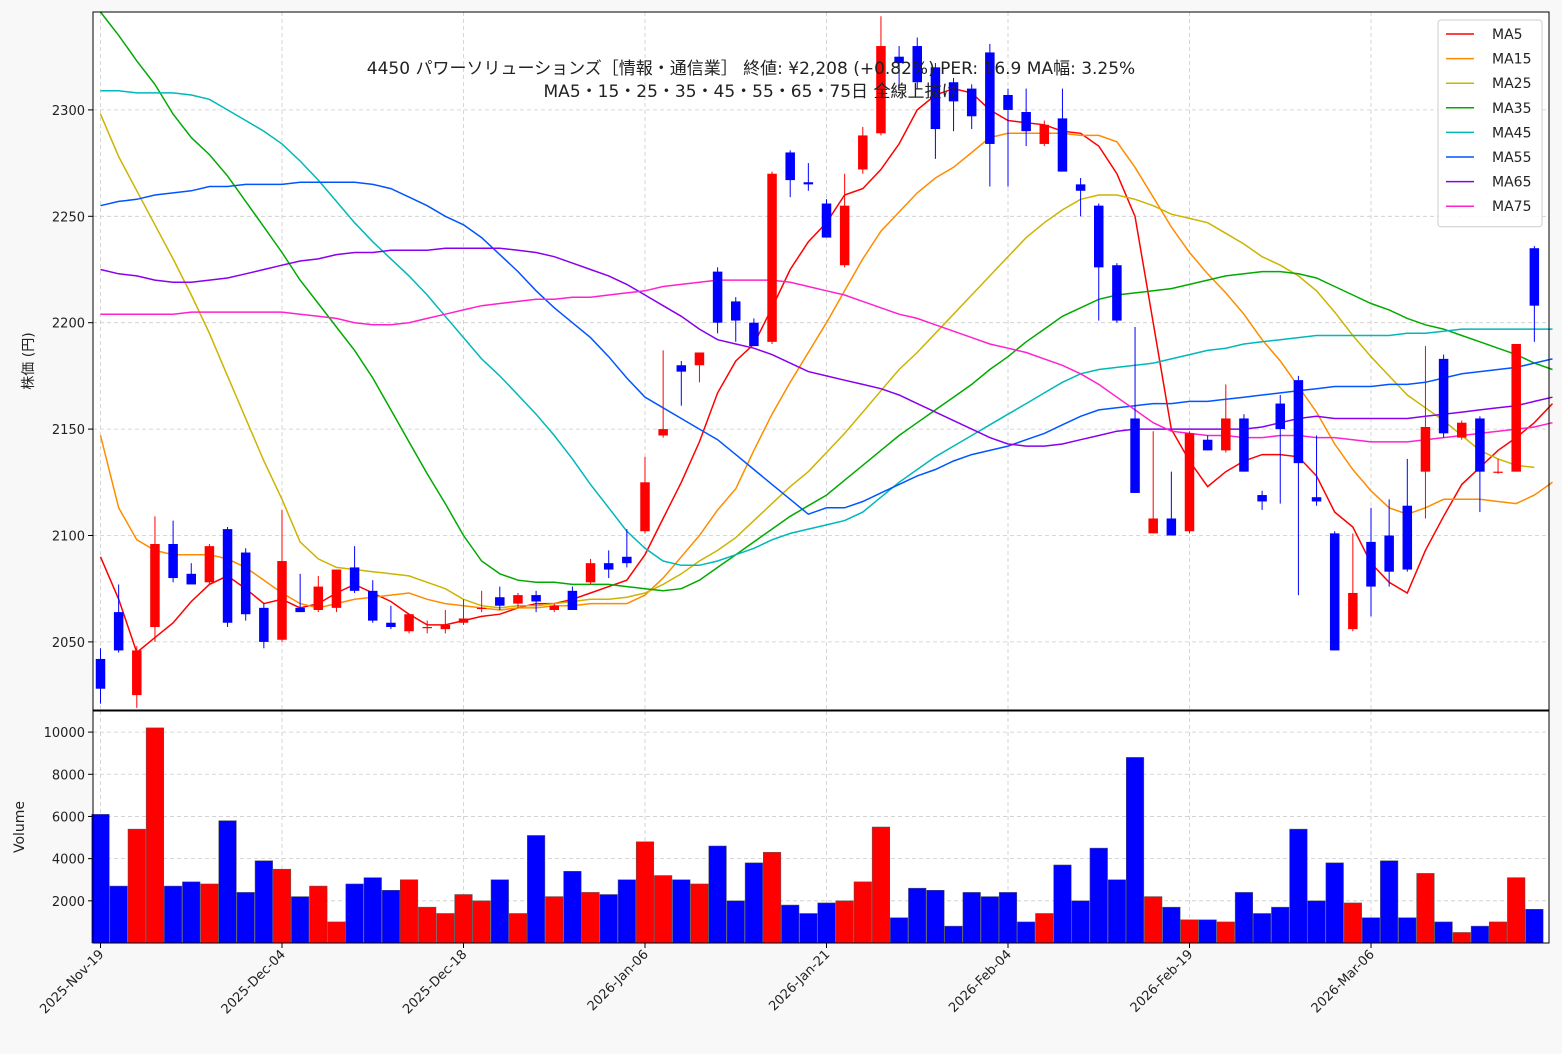  I want to click on legend-label: MA15, so click(1511, 60).